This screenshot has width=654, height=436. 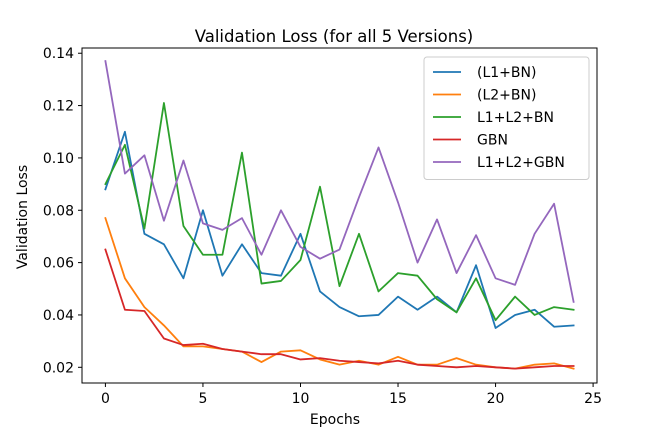 I want to click on y-axis-label: Validation Loss, so click(x=23, y=217).